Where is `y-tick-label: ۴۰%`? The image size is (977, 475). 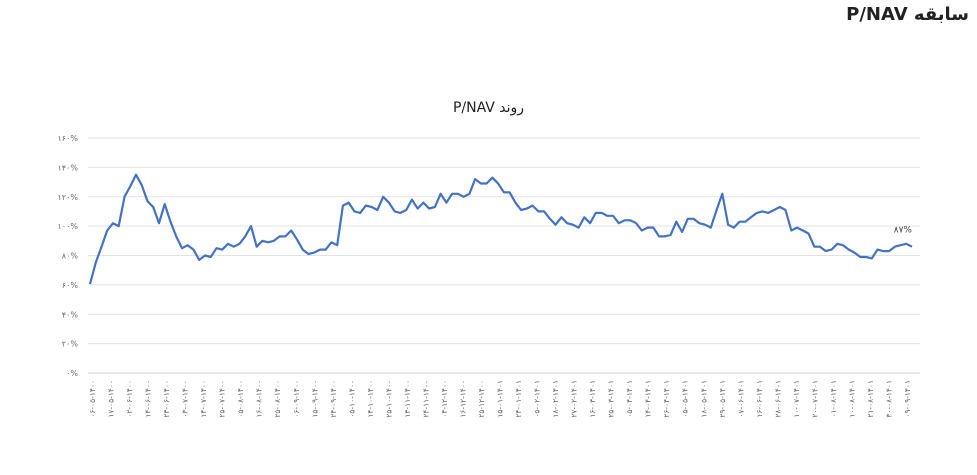 y-tick-label: ۴۰% is located at coordinates (70, 314).